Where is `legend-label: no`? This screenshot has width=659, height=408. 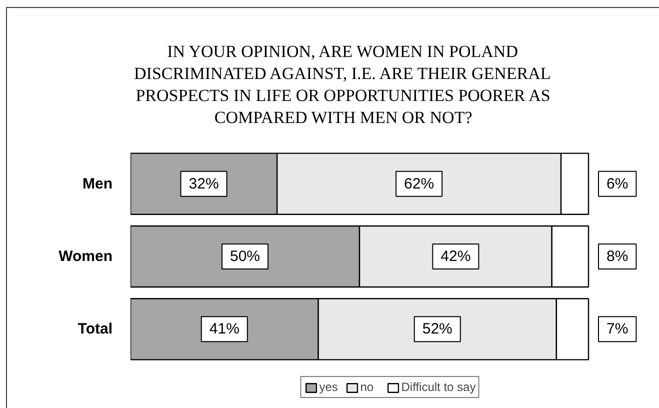
legend-label: no is located at coordinates (367, 387).